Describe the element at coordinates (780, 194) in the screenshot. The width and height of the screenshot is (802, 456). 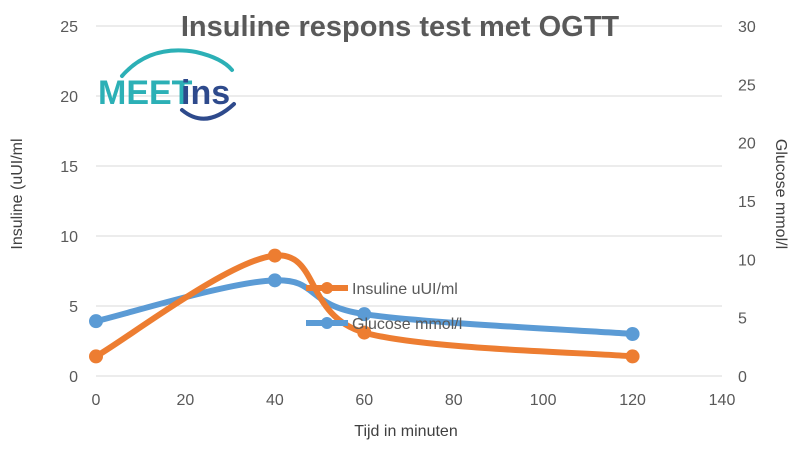
I see `y2-axis-title: Glucose mmol/l` at that location.